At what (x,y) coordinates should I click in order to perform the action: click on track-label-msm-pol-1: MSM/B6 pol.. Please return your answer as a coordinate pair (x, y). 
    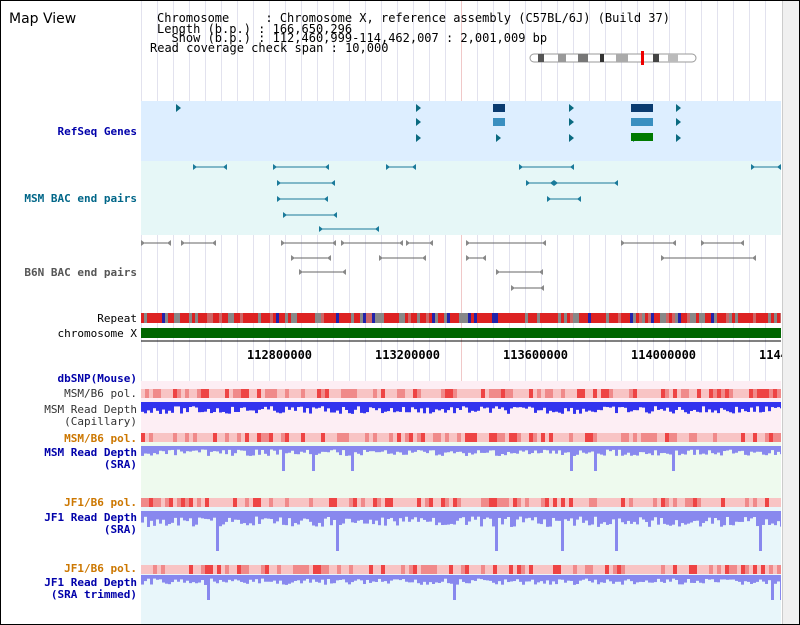
    Looking at the image, I should click on (100, 393).